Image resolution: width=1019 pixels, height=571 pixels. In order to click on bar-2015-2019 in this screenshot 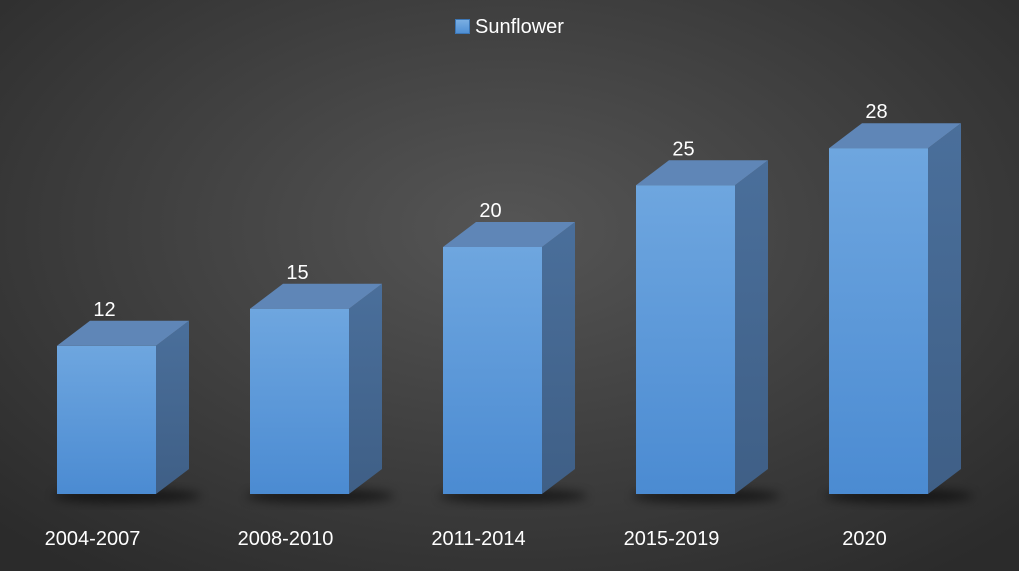, I will do `click(702, 327)`.